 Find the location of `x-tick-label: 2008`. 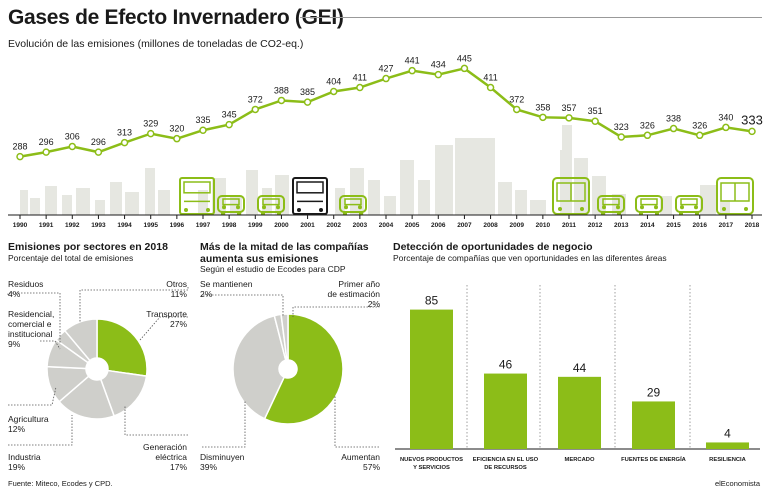

x-tick-label: 2008 is located at coordinates (490, 225).